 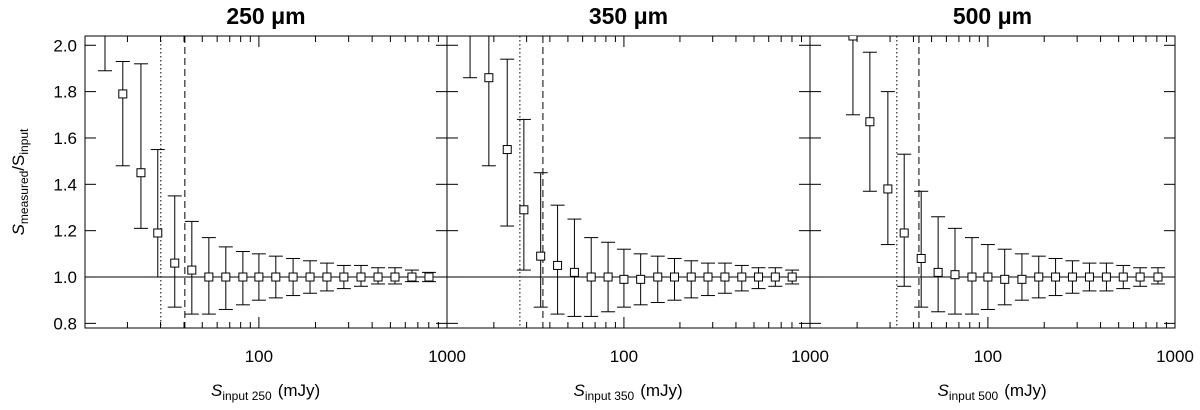 I want to click on x-axis-label: Sinput 250 (mJy), so click(x=265, y=392).